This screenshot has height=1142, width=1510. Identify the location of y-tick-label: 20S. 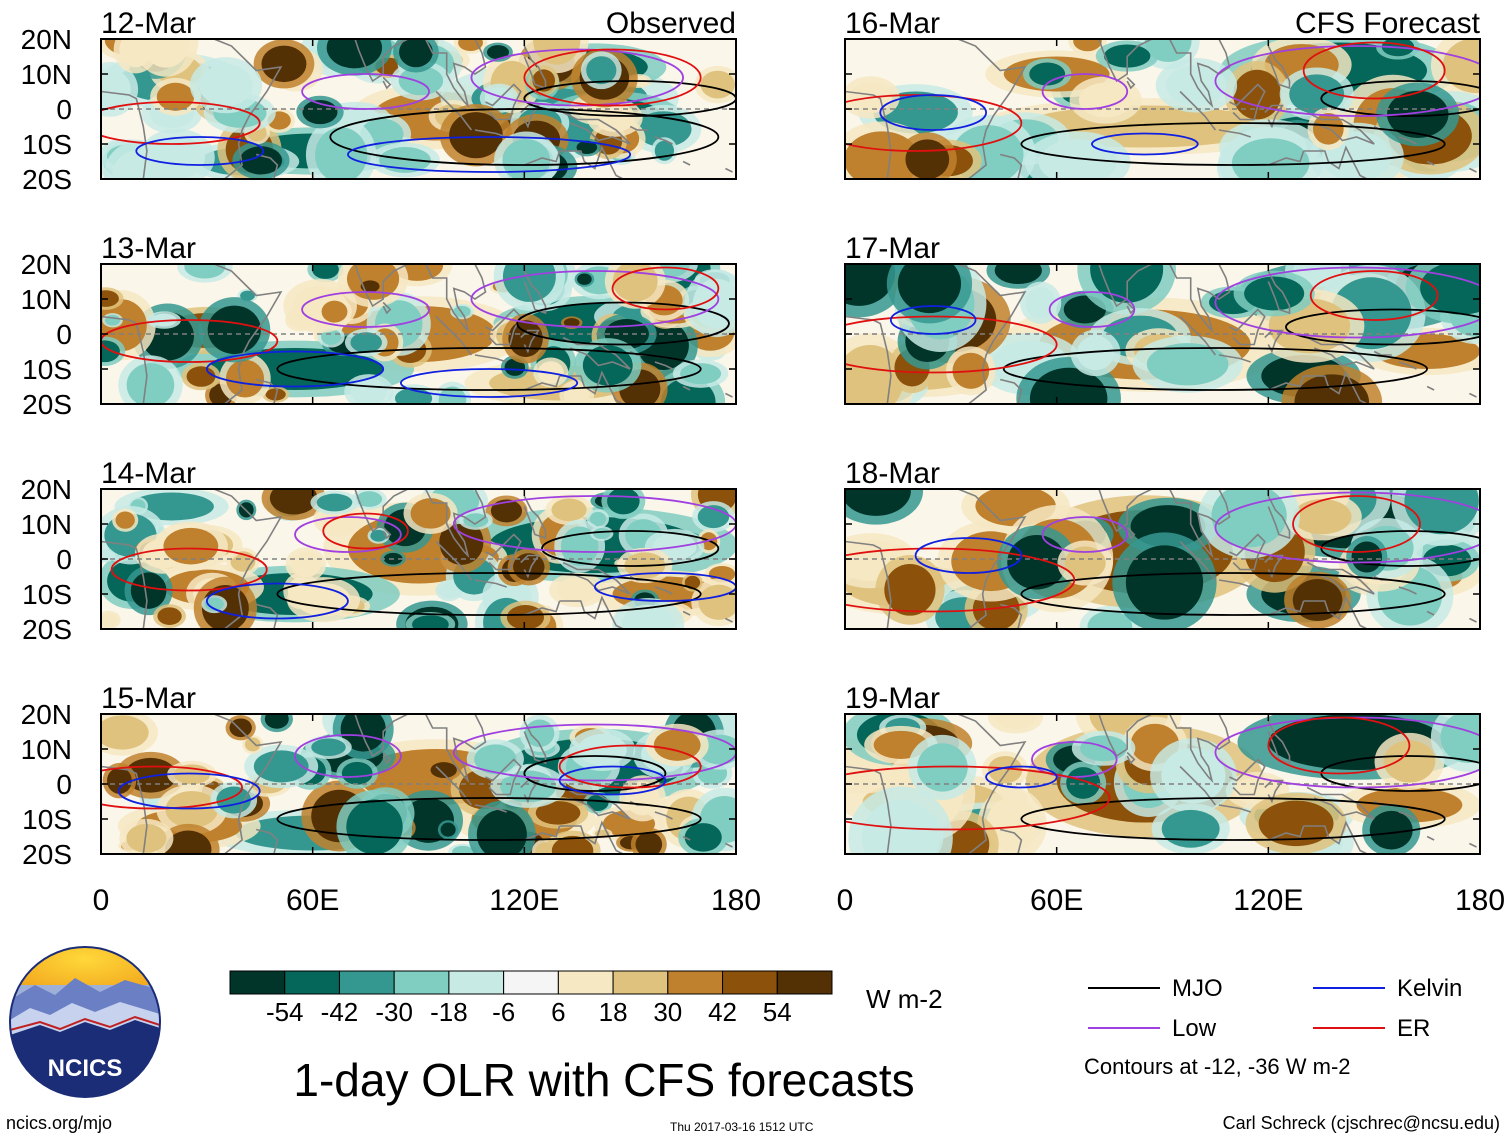
(47, 404).